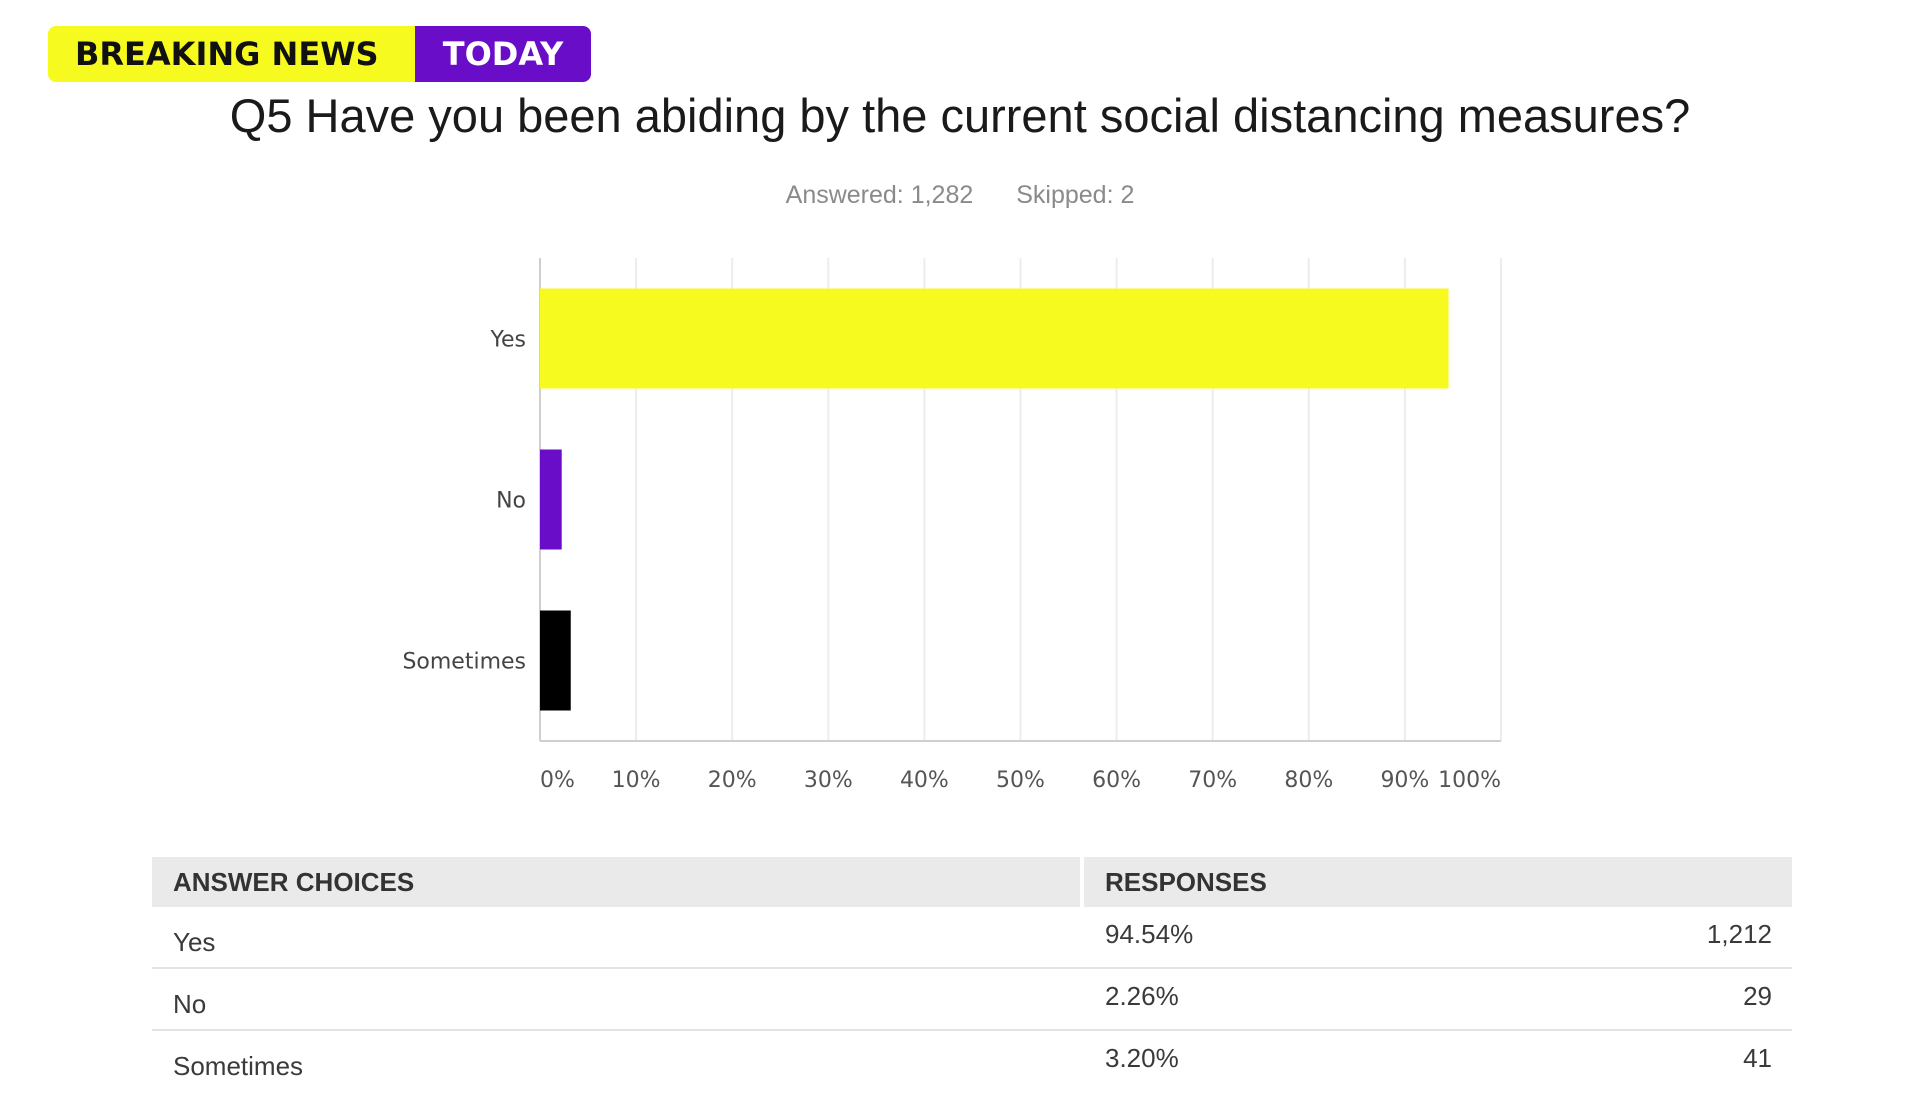 This screenshot has height=1093, width=1920. What do you see at coordinates (1212, 780) in the screenshot?
I see `x-tick-label: 70%` at bounding box center [1212, 780].